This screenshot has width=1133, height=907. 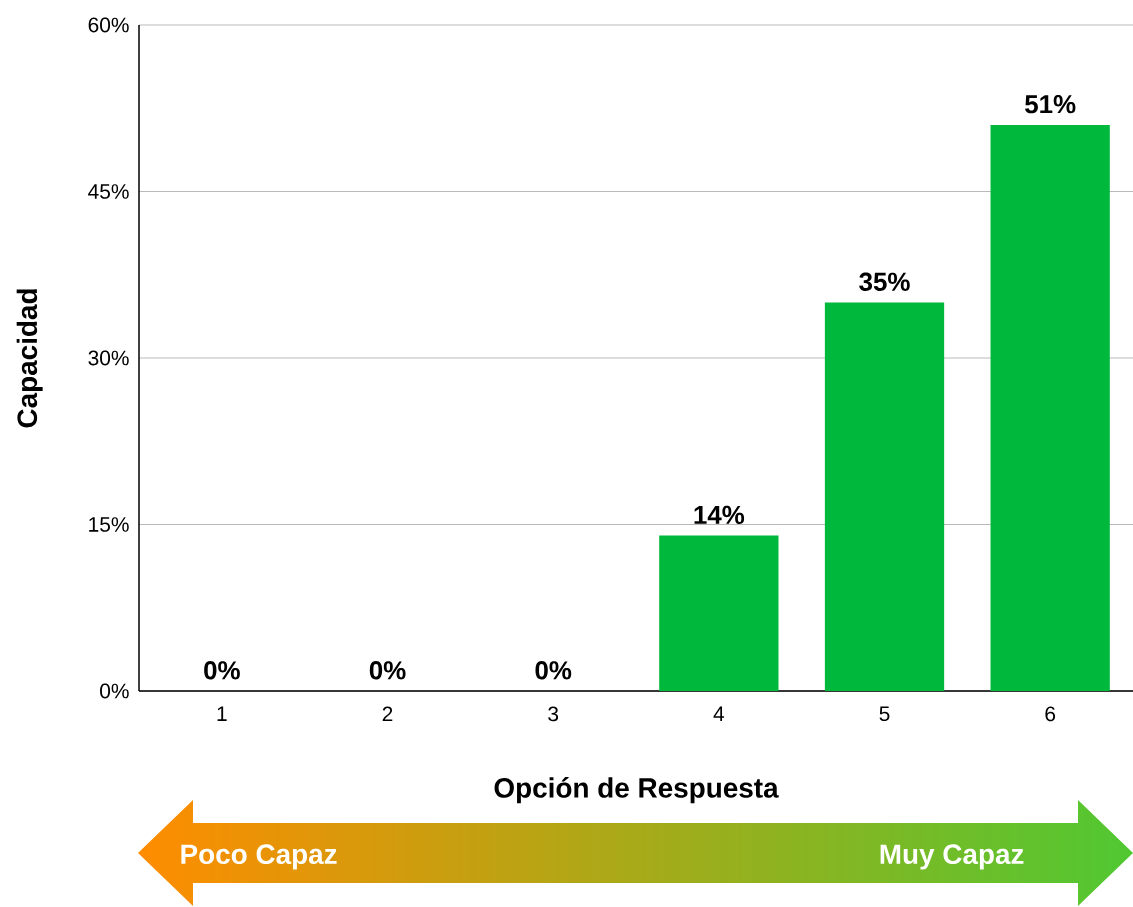 What do you see at coordinates (719, 515) in the screenshot?
I see `data-label: 14%` at bounding box center [719, 515].